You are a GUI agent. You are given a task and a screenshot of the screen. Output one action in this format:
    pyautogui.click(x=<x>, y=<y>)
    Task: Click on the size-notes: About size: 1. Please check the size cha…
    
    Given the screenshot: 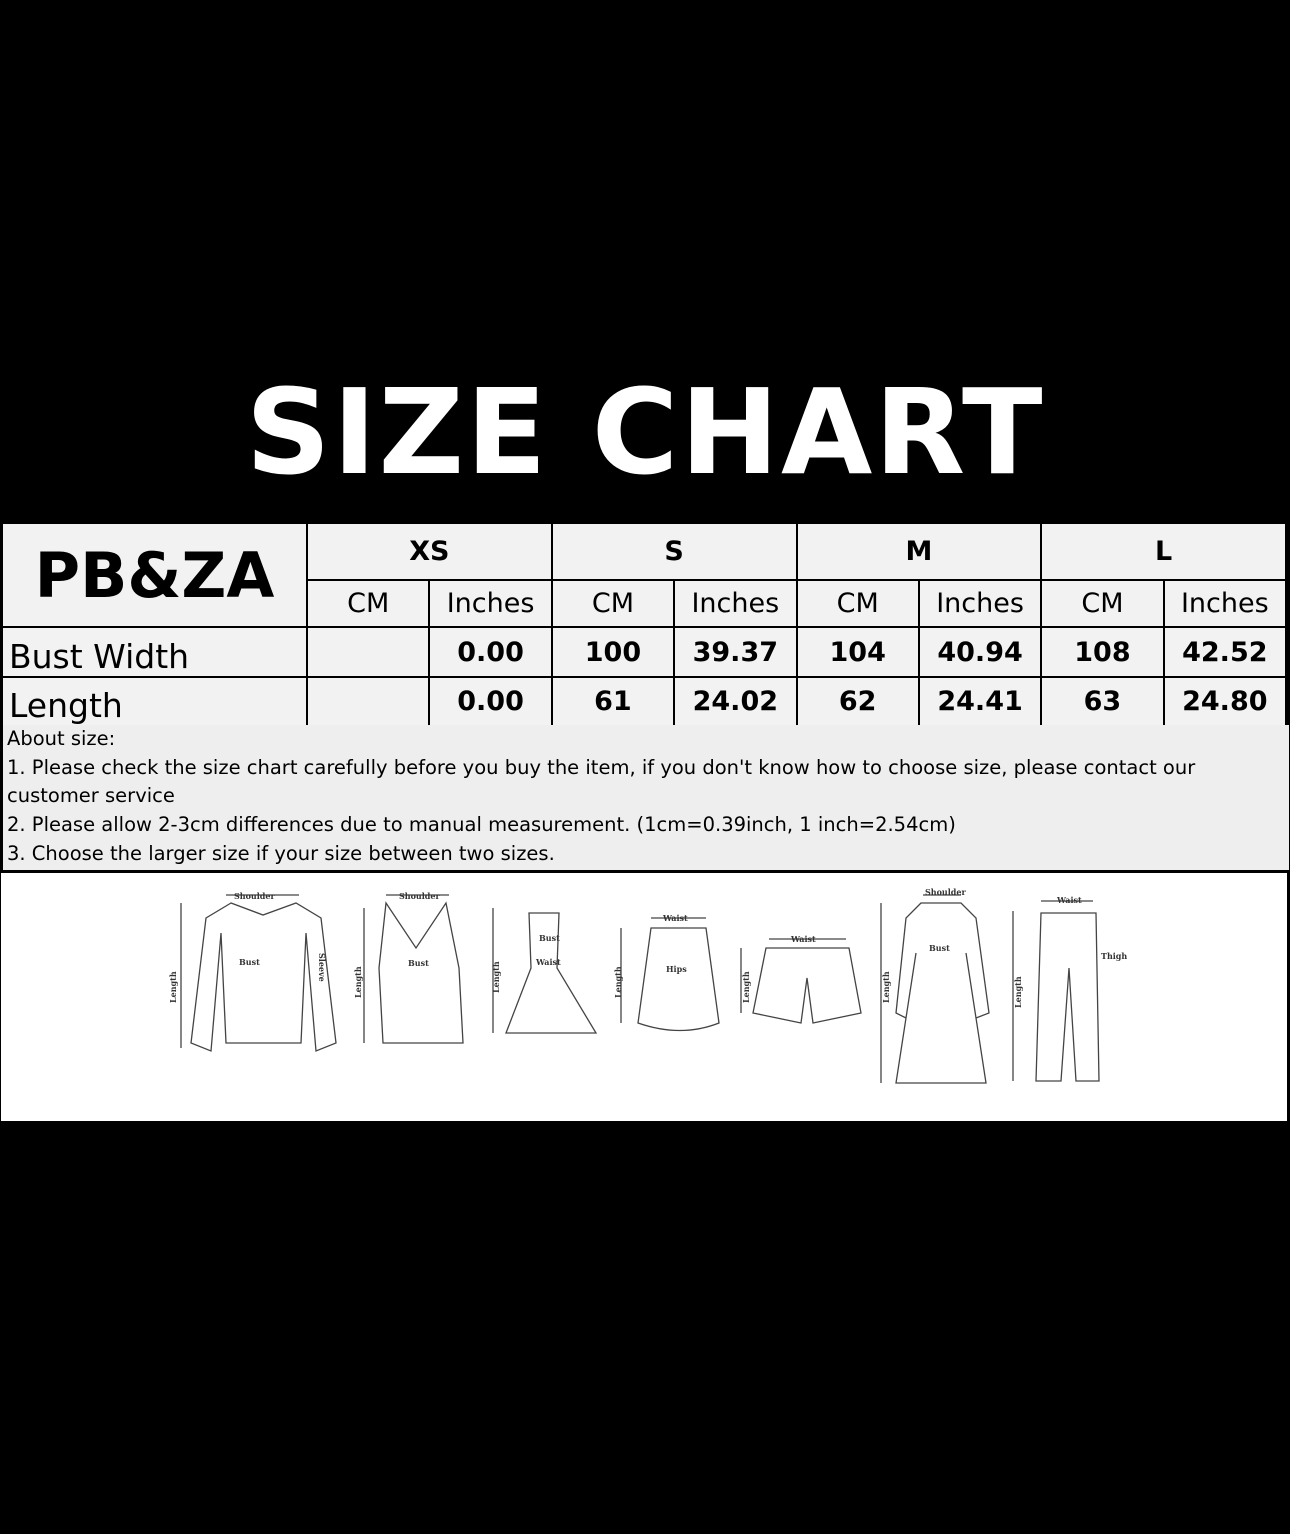 What is the action you would take?
    pyautogui.click(x=645, y=798)
    